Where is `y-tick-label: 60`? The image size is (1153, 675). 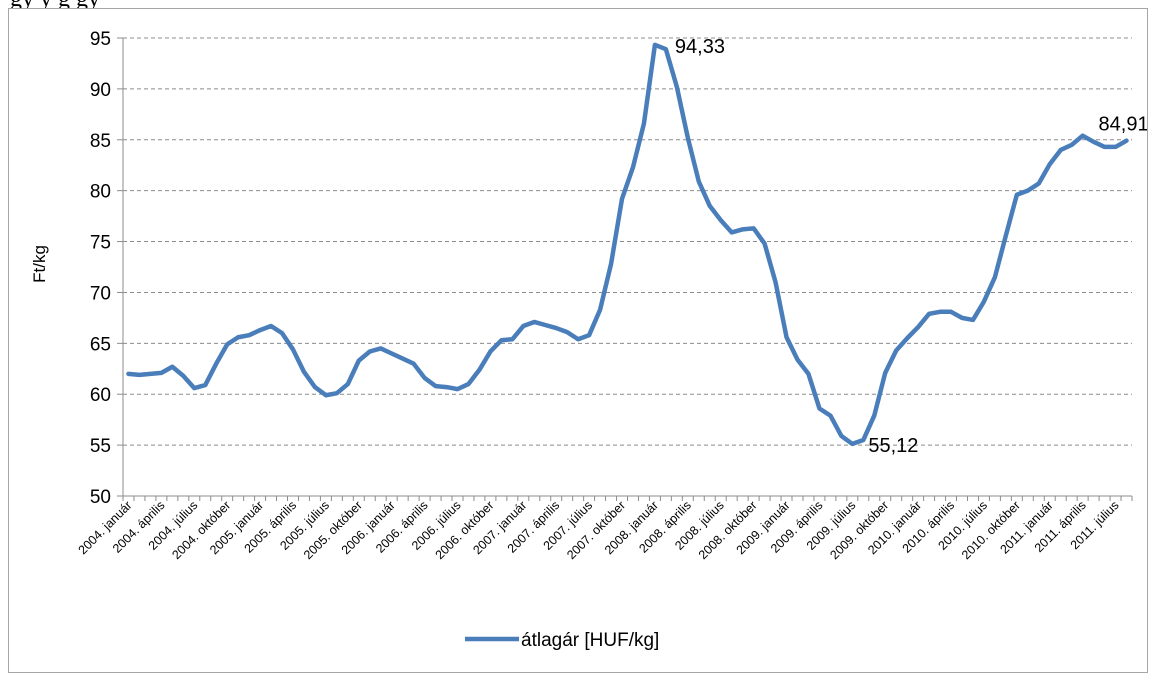
y-tick-label: 60 is located at coordinates (100, 395).